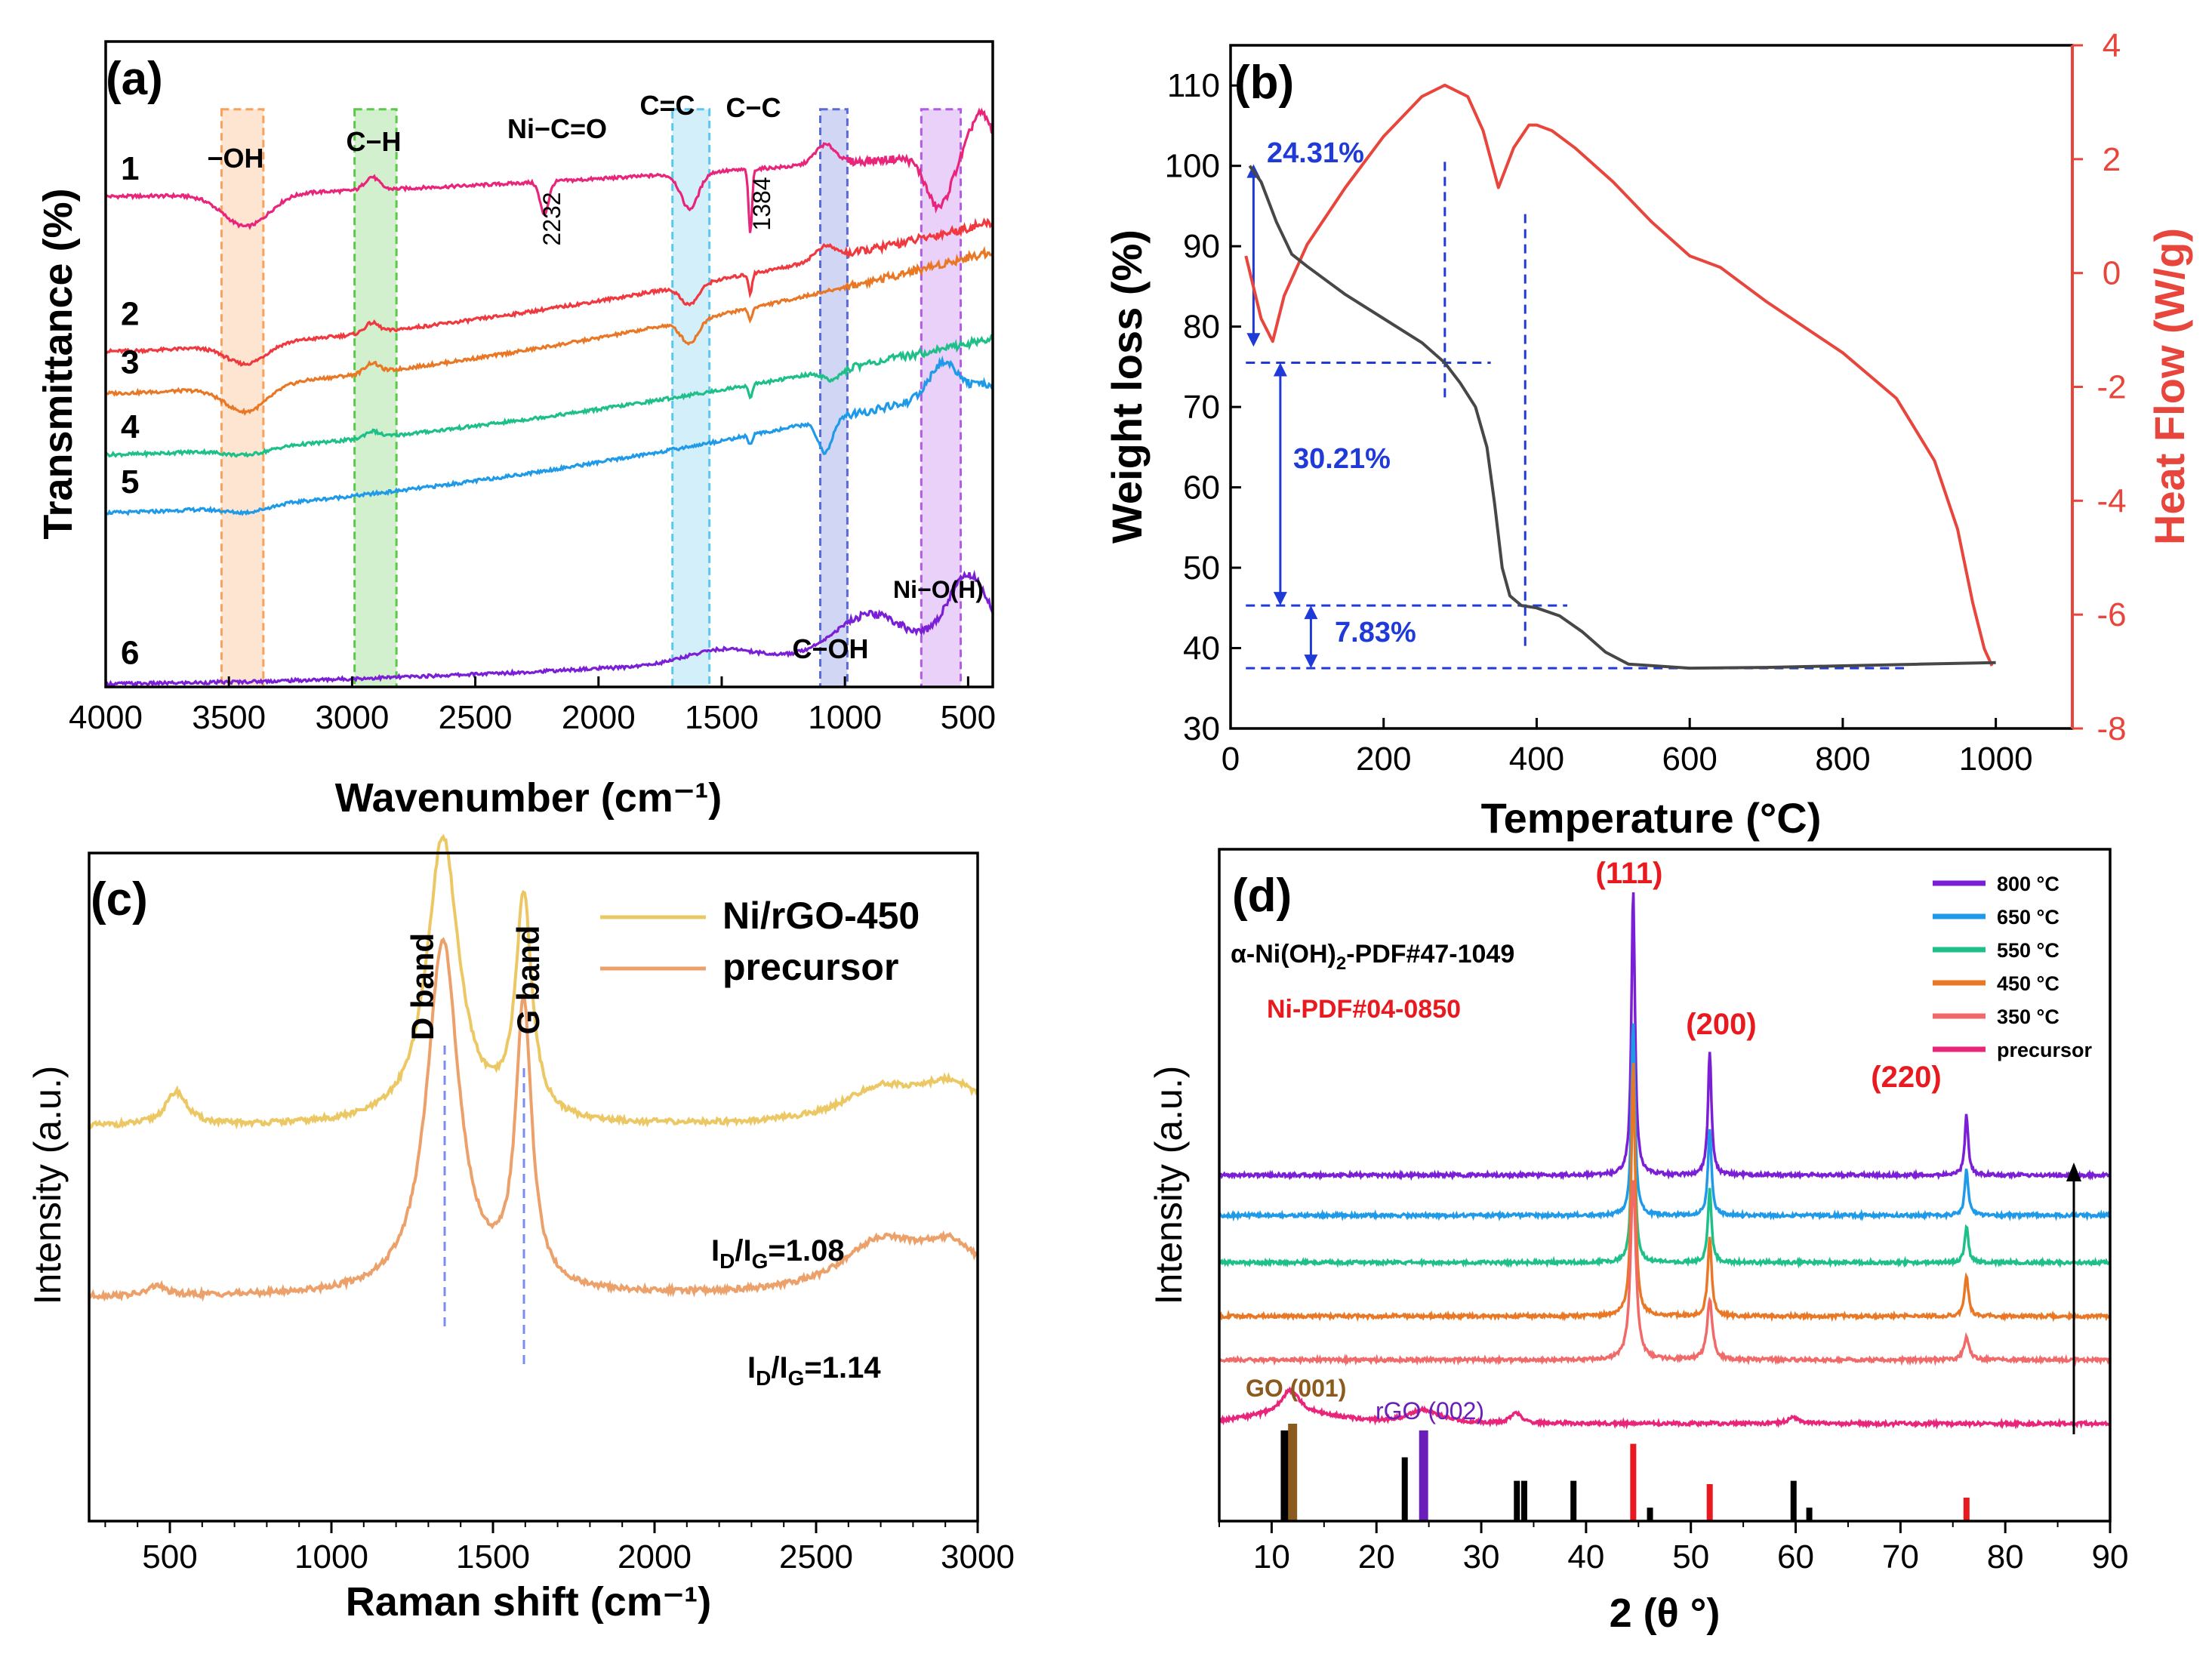 This screenshot has height=1660, width=2212. What do you see at coordinates (1481, 1556) in the screenshot?
I see `d-x-tick-label-30: 30` at bounding box center [1481, 1556].